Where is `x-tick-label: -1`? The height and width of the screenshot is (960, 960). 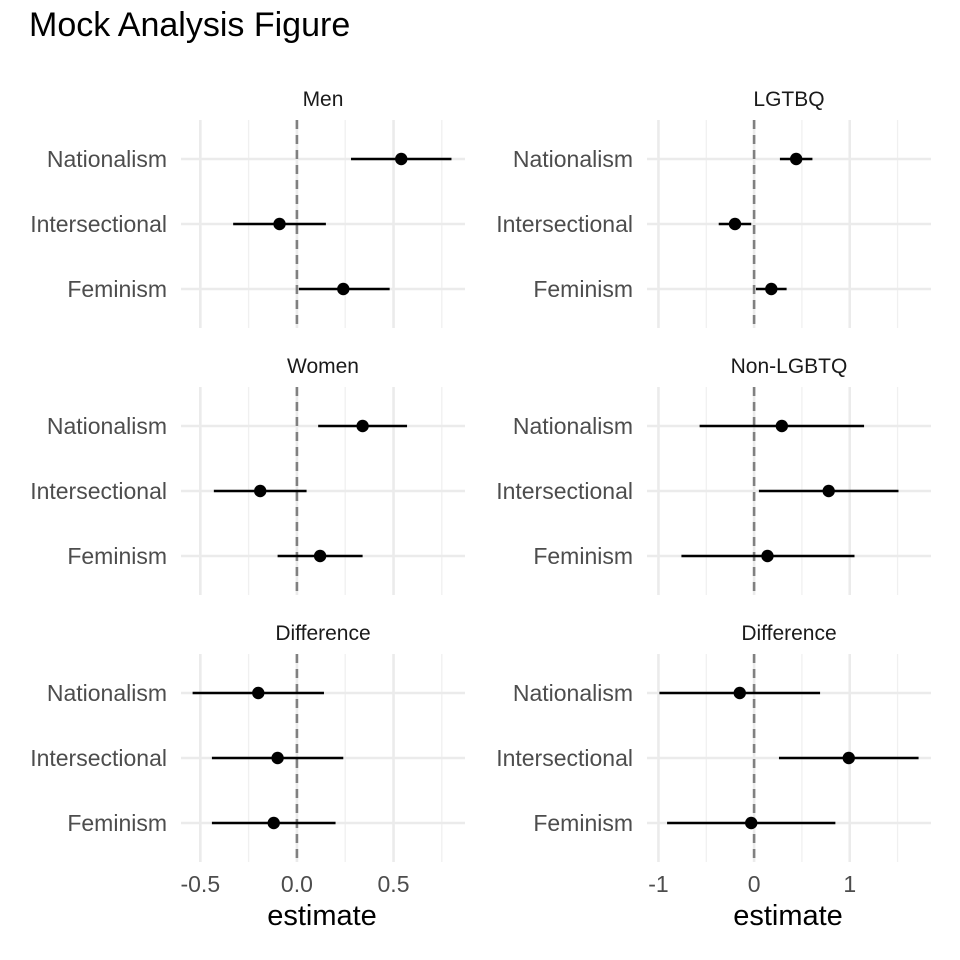 x-tick-label: -1 is located at coordinates (658, 884).